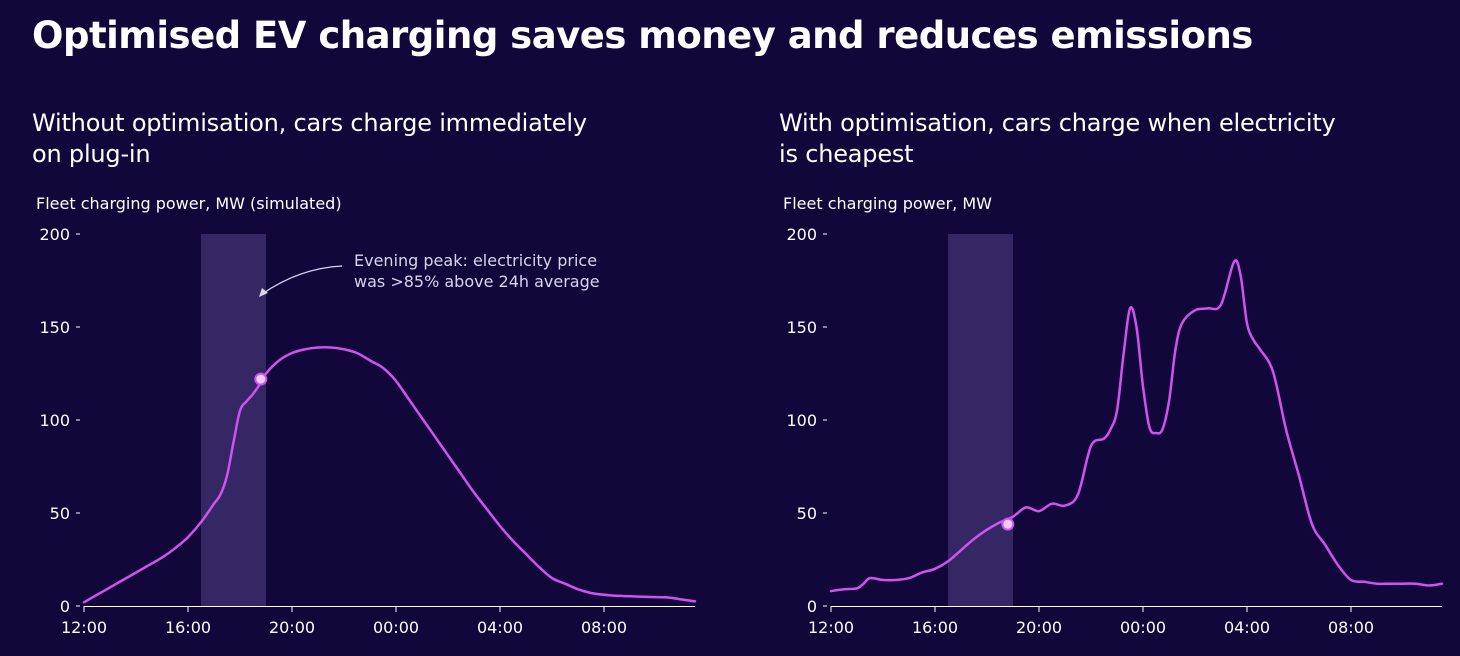 The width and height of the screenshot is (1460, 656). I want to click on annotation-text: Evening peak: electricity price, so click(475, 260).